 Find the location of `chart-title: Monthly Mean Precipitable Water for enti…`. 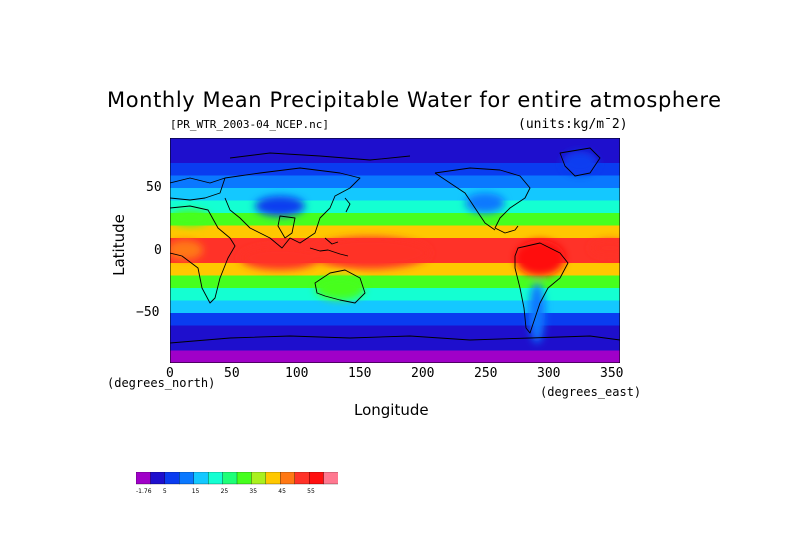

chart-title: Monthly Mean Precipitable Water for enti… is located at coordinates (414, 100).